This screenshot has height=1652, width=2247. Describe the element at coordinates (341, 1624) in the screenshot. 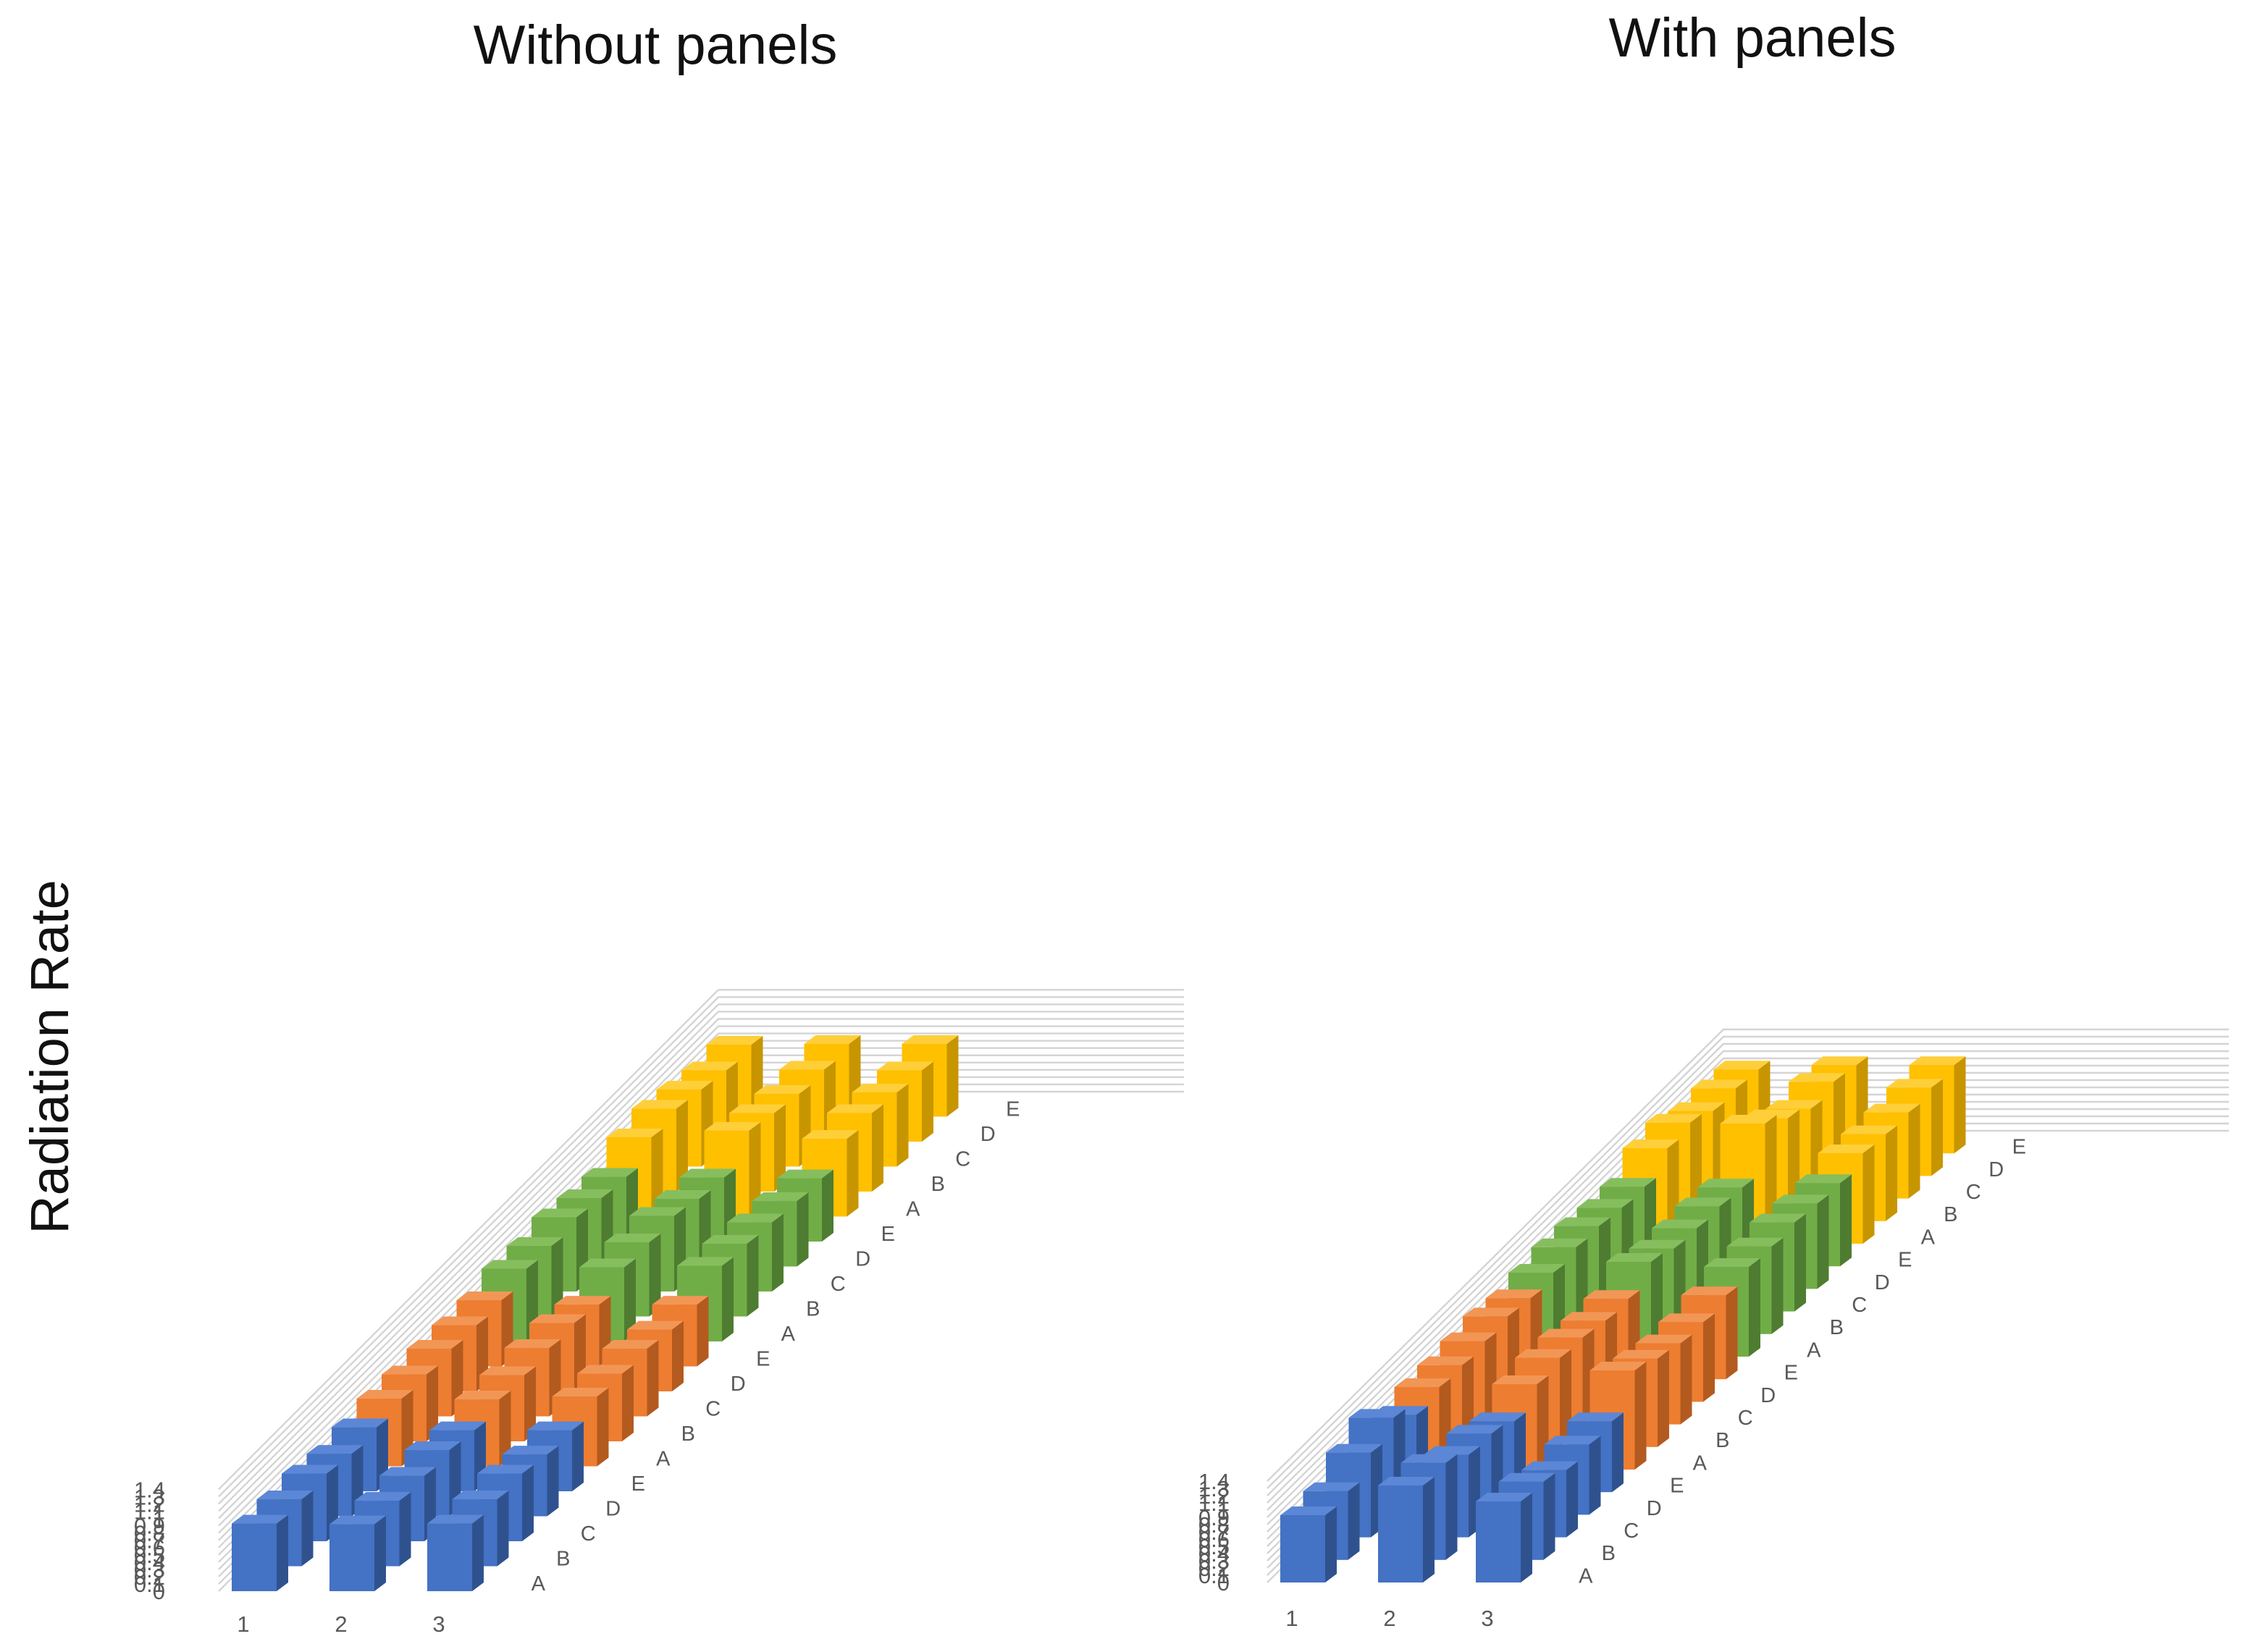

I see `x-axis-ticks-without-panels: 1 2 3` at that location.